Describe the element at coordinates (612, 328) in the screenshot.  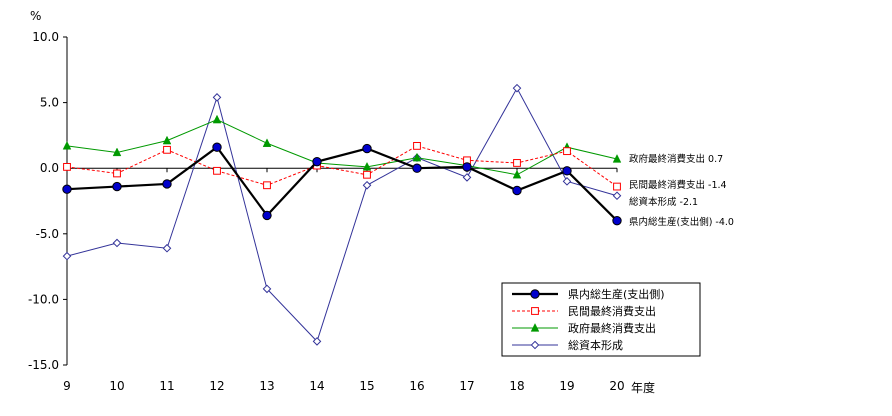
I see `legend-label: 政府最終消費支出` at that location.